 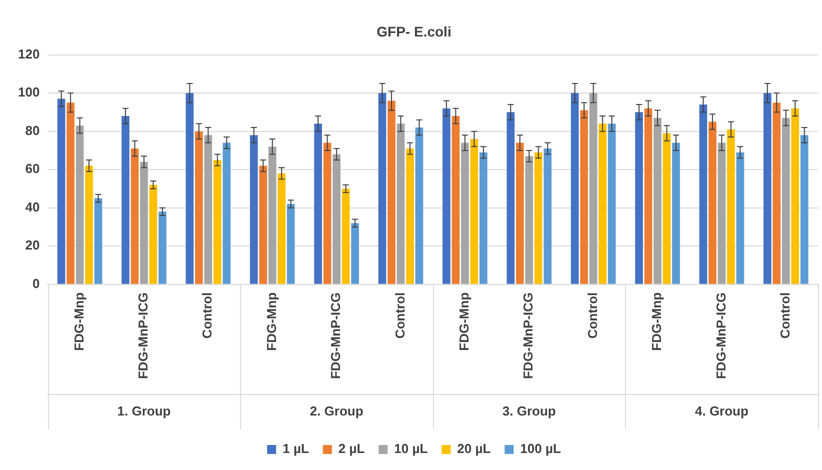 What do you see at coordinates (32, 168) in the screenshot?
I see `y-tick-label: 60` at bounding box center [32, 168].